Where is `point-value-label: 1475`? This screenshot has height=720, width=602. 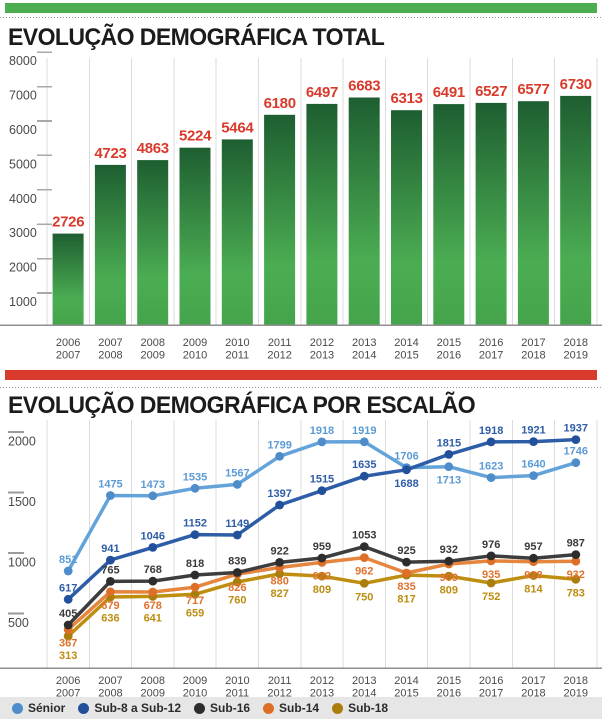 point-value-label: 1475 is located at coordinates (110, 485).